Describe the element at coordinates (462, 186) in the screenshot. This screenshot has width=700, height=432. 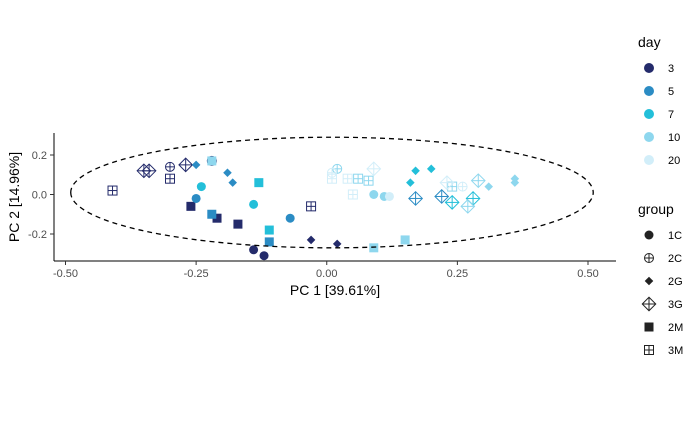
I see `data-point-day20-2c` at that location.